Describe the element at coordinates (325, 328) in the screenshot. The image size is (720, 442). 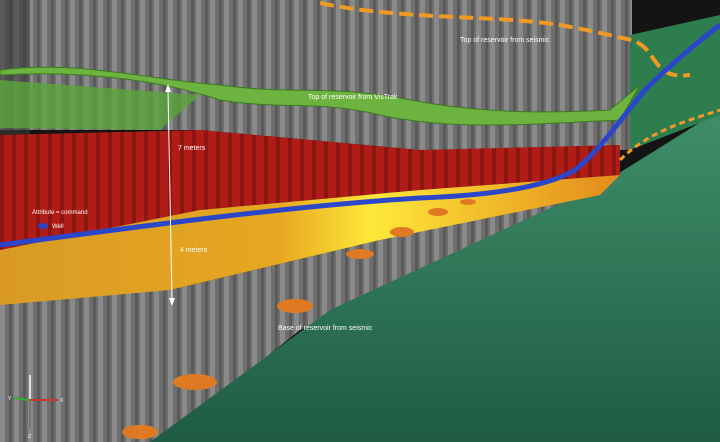
I see `label: Base of reservoir from seismic` at that location.